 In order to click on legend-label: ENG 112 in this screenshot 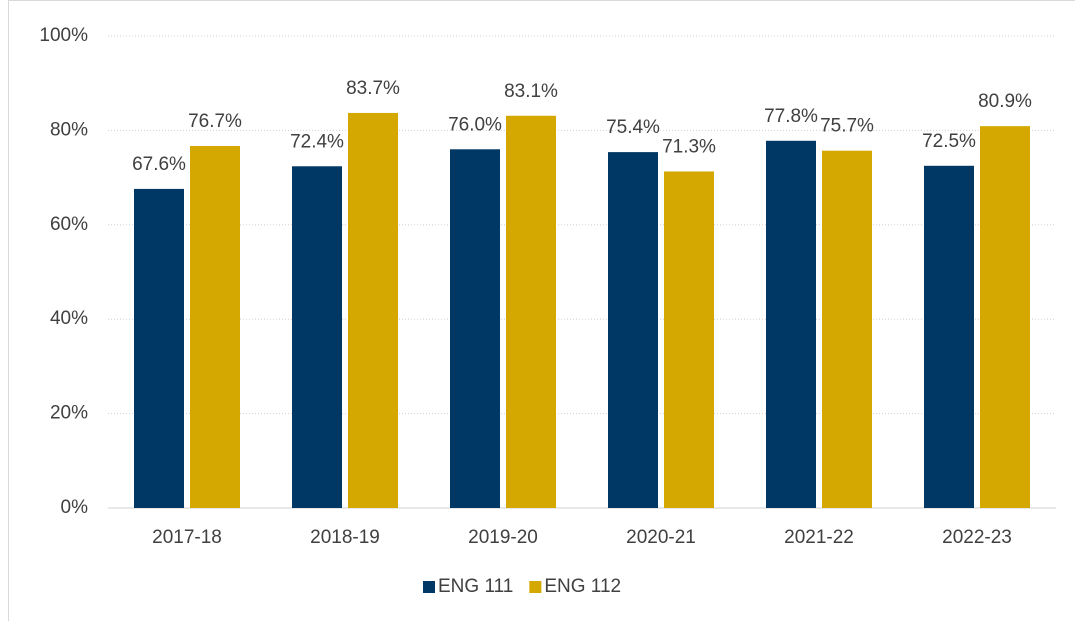, I will do `click(582, 586)`.